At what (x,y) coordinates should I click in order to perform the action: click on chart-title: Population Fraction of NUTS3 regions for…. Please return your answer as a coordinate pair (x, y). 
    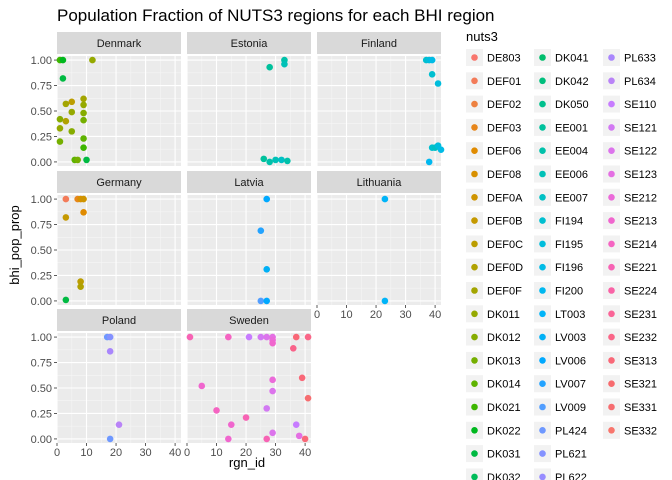
    Looking at the image, I should click on (276, 15).